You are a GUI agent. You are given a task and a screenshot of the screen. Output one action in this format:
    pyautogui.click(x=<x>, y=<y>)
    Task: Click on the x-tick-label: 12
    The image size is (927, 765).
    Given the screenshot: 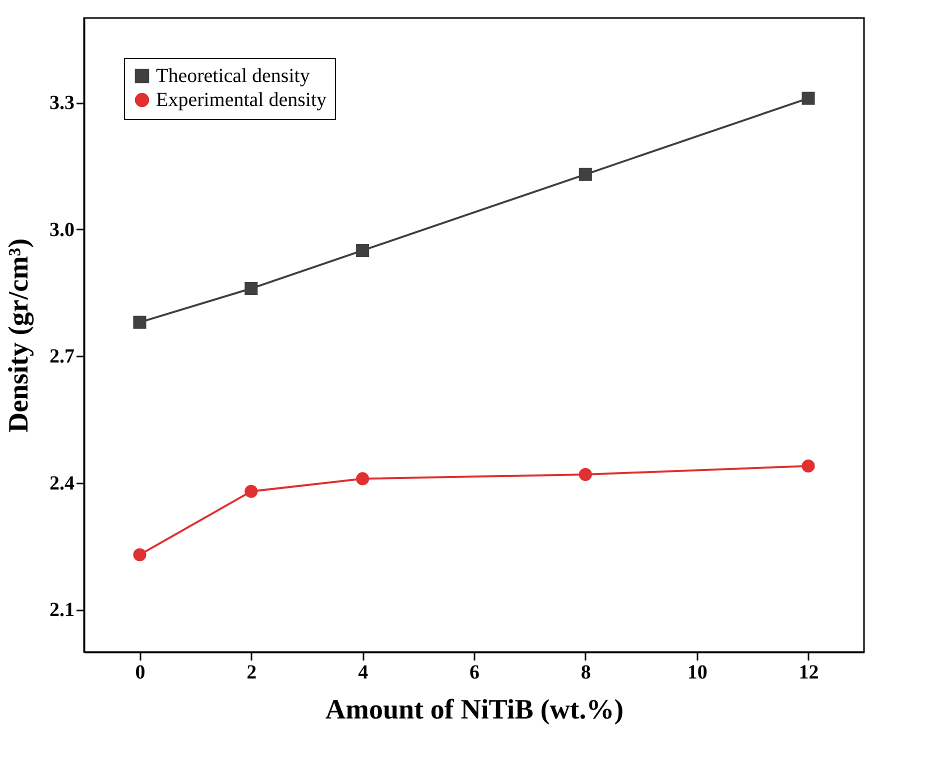 What is the action you would take?
    pyautogui.click(x=808, y=673)
    